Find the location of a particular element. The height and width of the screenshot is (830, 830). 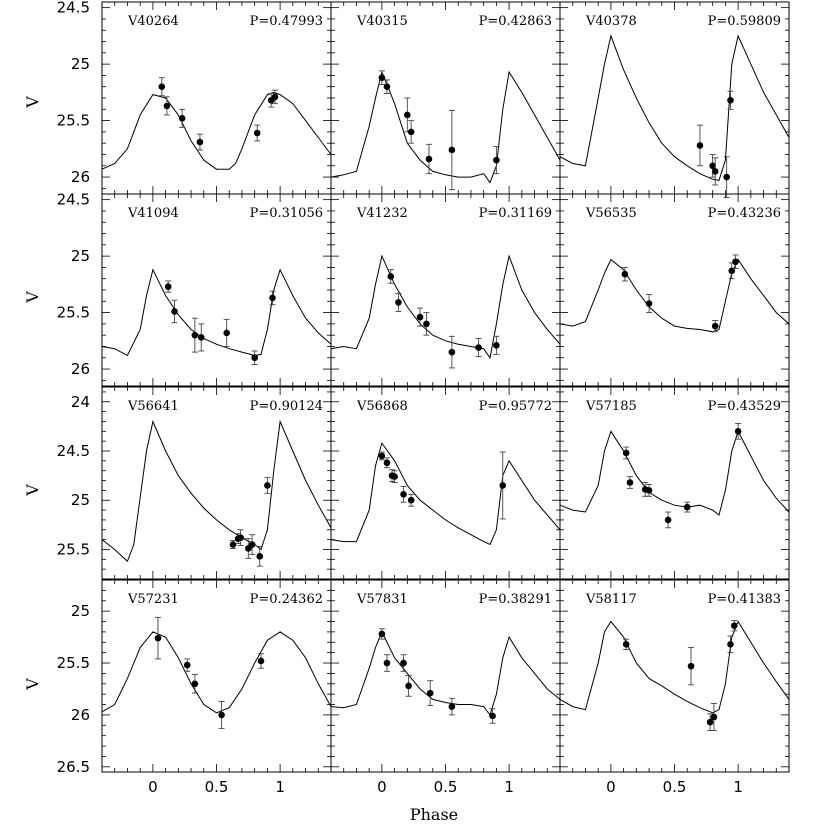

star-id-label: V40264 is located at coordinates (153, 21).